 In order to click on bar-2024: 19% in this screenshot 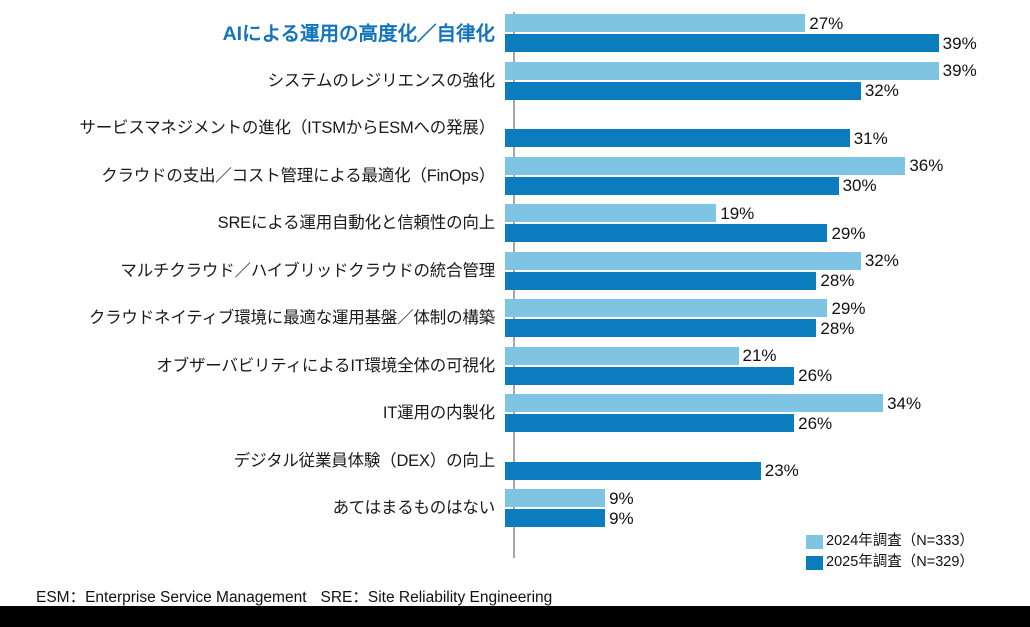, I will do `click(629, 213)`.